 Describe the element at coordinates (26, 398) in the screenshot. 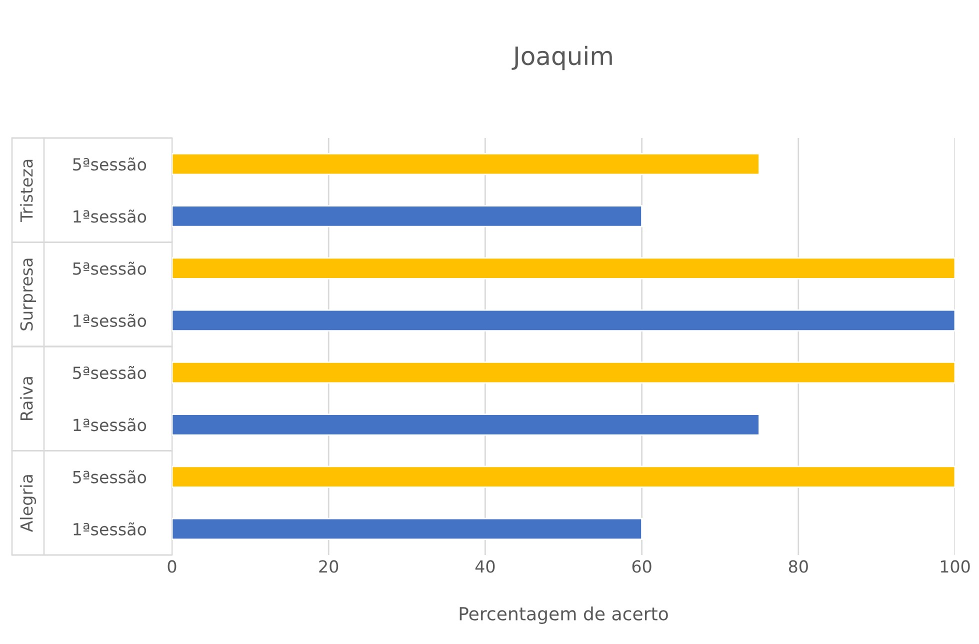

I see `text: Raiva` at that location.